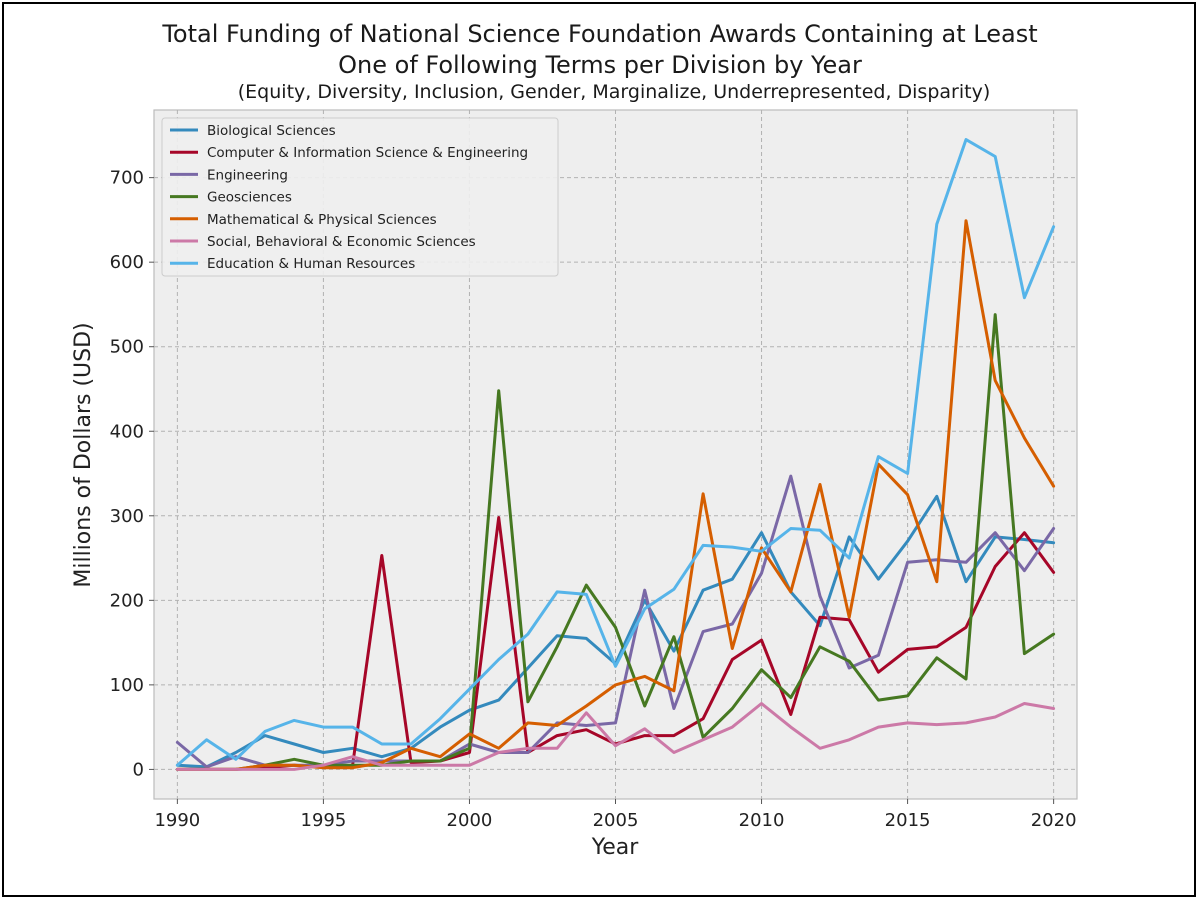  I want to click on x-tick-label: 1990, so click(177, 820).